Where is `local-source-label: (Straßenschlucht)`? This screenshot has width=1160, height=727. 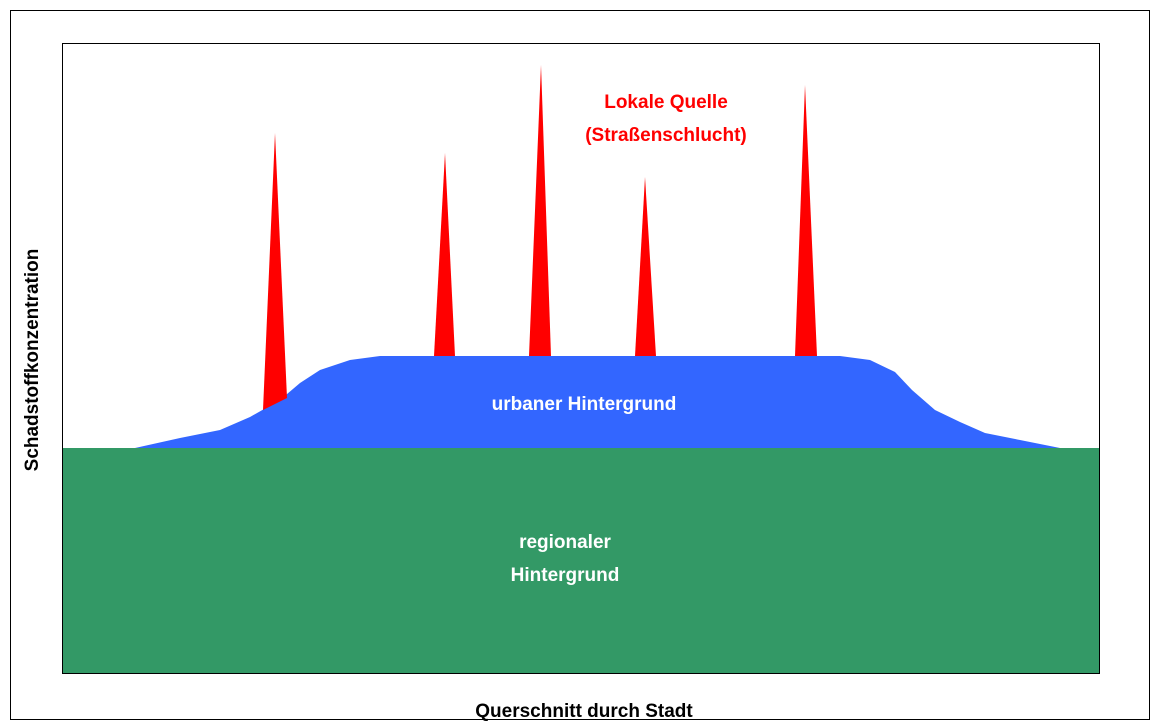 local-source-label: (Straßenschlucht) is located at coordinates (666, 135).